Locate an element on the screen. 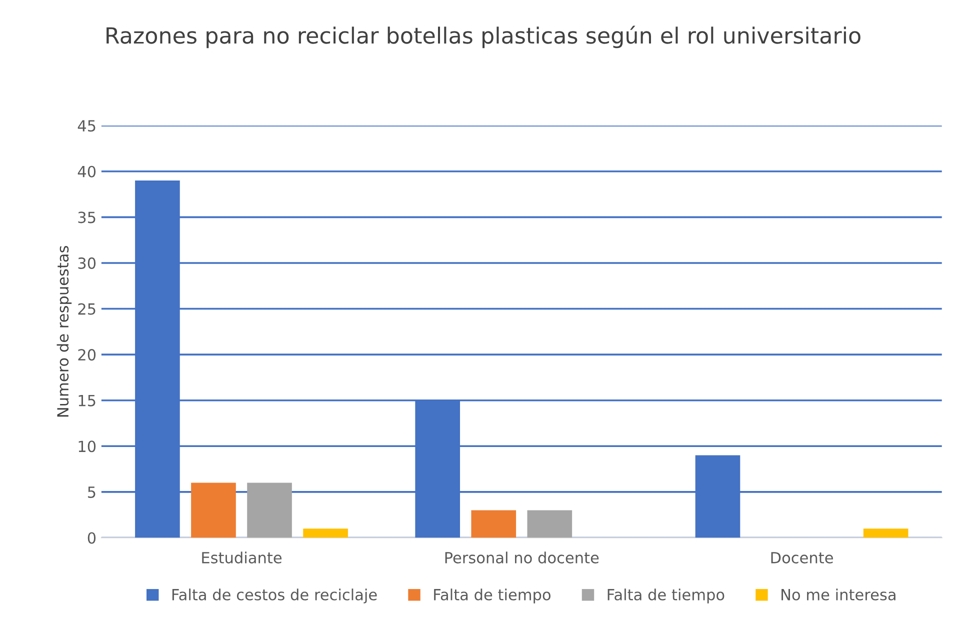 This screenshot has width=966, height=644. y-tick-label: 30 is located at coordinates (87, 263).